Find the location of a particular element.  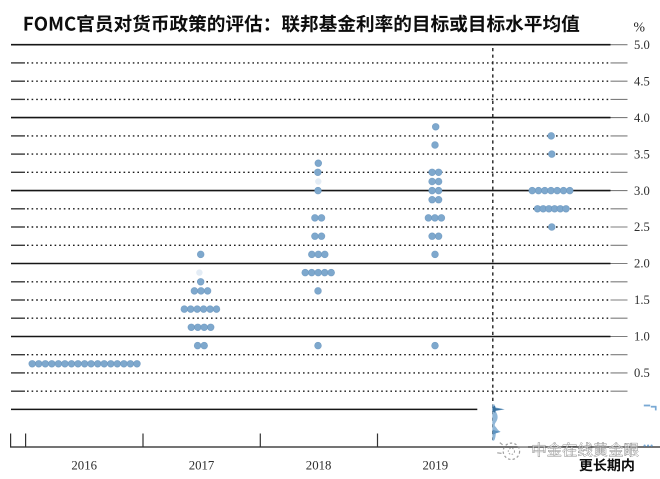

svg-text: 0.5 is located at coordinates (642, 373).